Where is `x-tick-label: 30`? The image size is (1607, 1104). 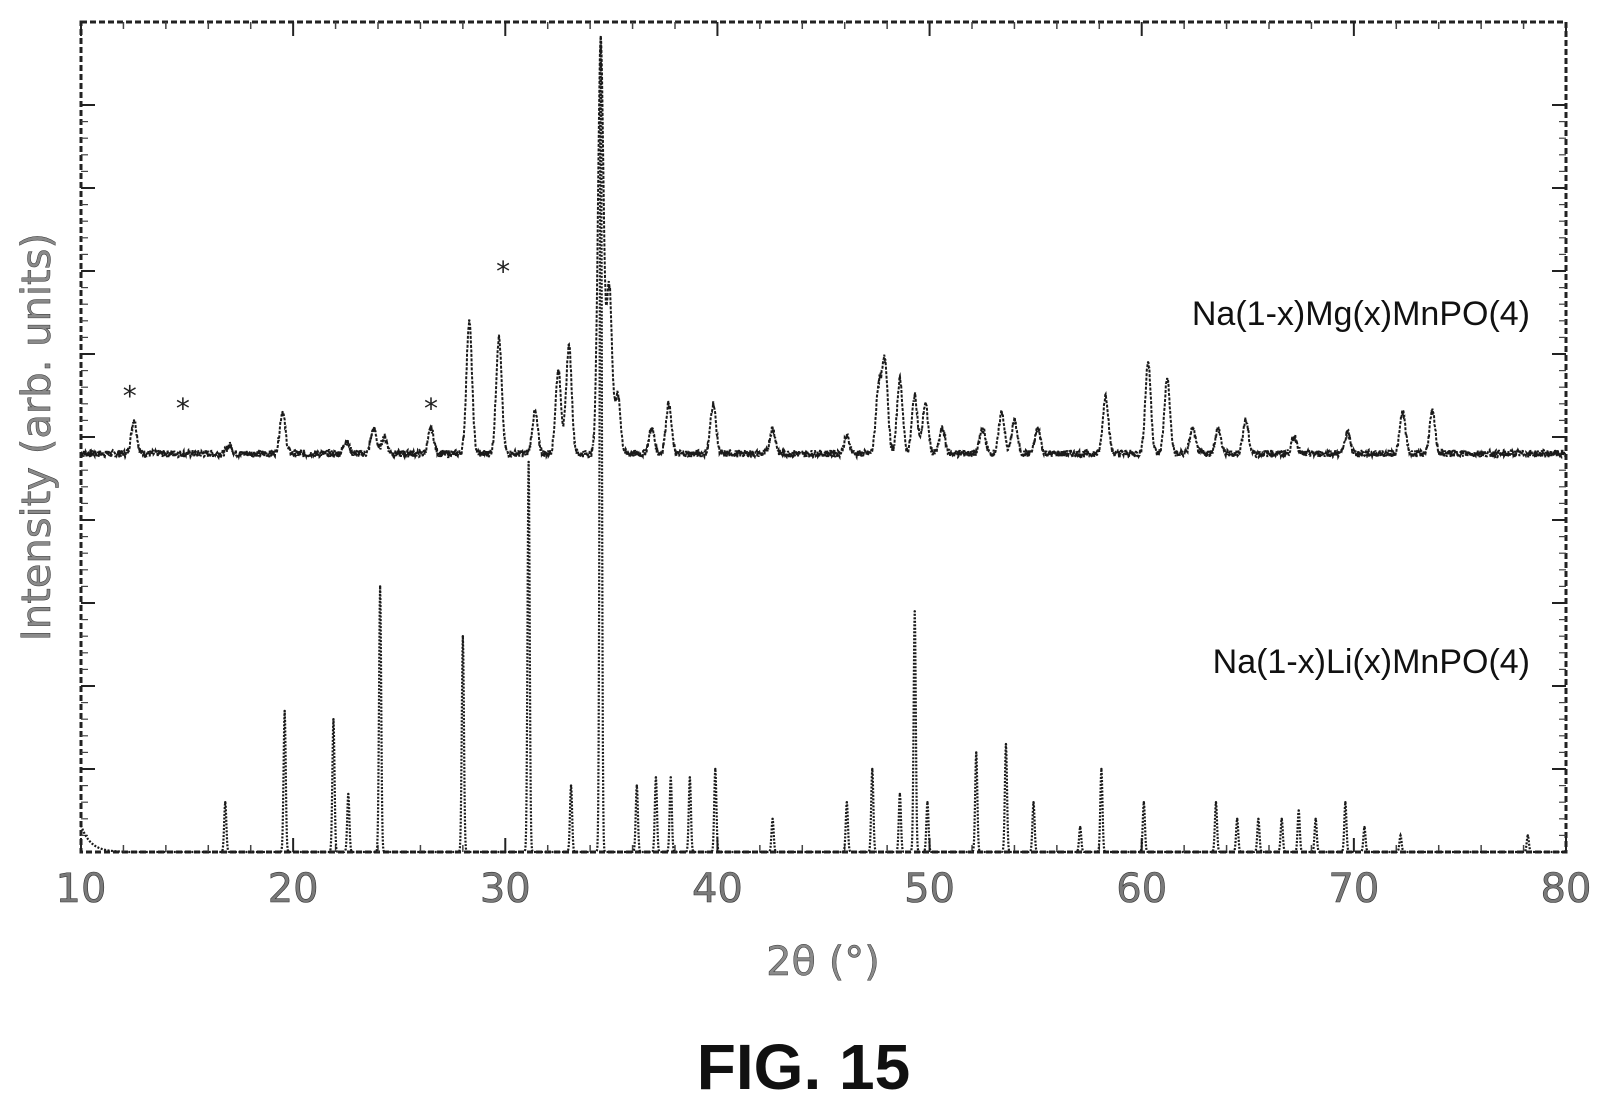
x-tick-label: 30 is located at coordinates (505, 889).